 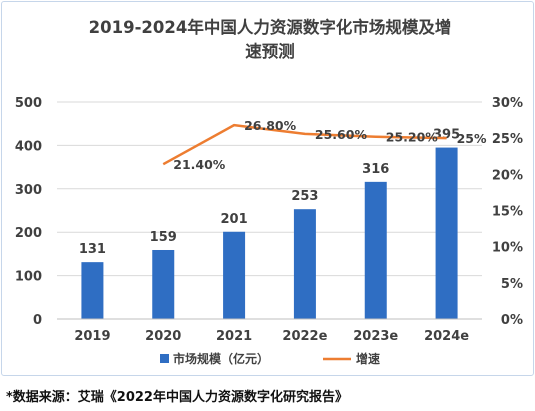 What do you see at coordinates (221, 358) in the screenshot?
I see `legend-label-market-size: 市场规模（亿元）` at bounding box center [221, 358].